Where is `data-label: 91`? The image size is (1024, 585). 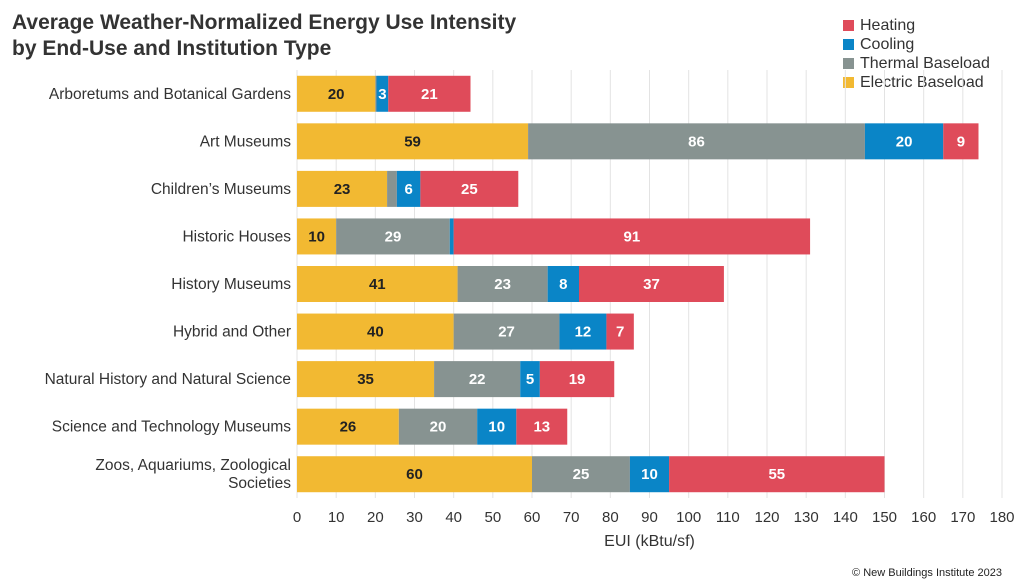 data-label: 91 is located at coordinates (632, 236).